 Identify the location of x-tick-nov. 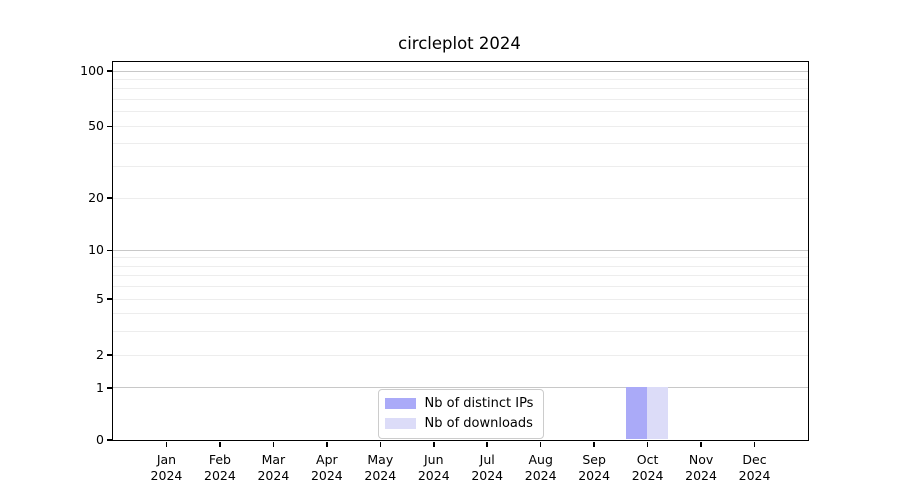
(701, 444).